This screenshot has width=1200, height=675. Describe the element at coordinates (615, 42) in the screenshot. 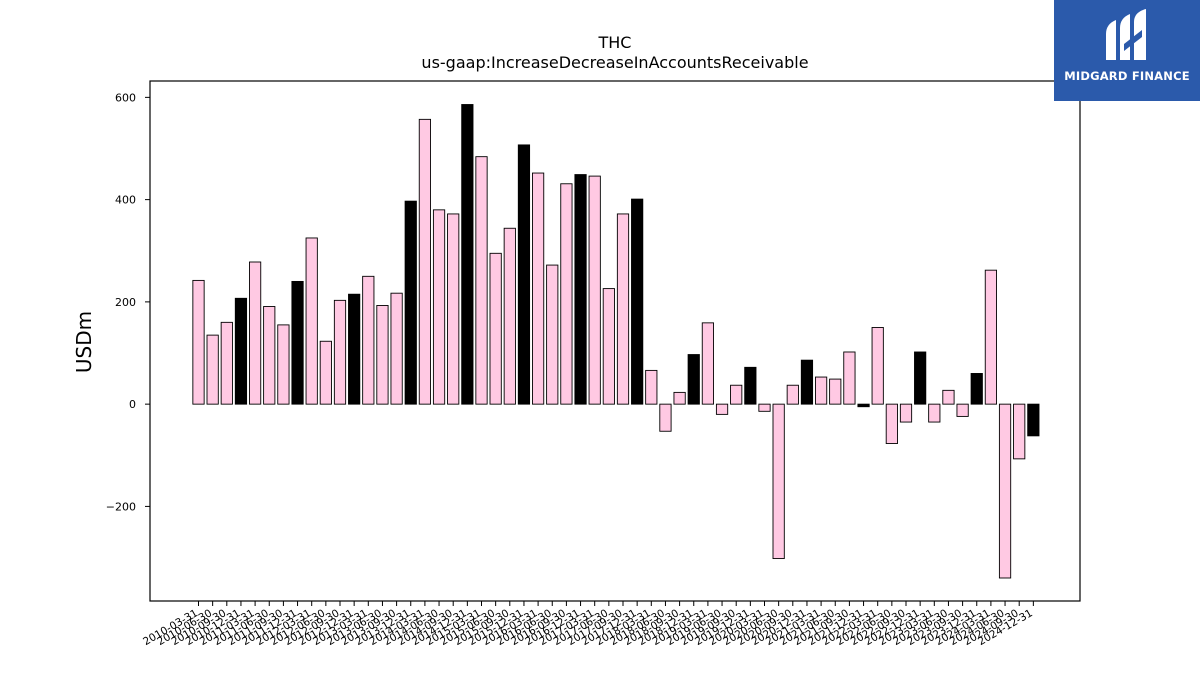

I see `chart-title: THC` at that location.